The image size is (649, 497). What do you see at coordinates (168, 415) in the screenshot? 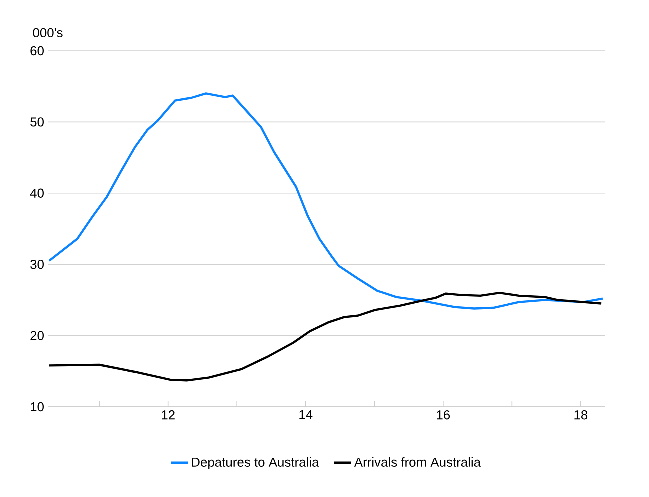
I see `x-tick-label: 12` at bounding box center [168, 415].